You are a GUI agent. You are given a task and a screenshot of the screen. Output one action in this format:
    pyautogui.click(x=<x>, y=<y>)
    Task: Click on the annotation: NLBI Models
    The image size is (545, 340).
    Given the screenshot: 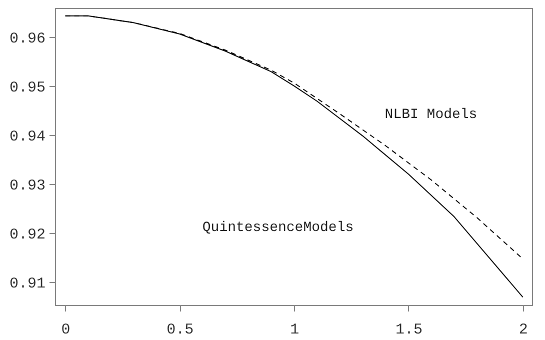 What is the action you would take?
    pyautogui.click(x=431, y=115)
    